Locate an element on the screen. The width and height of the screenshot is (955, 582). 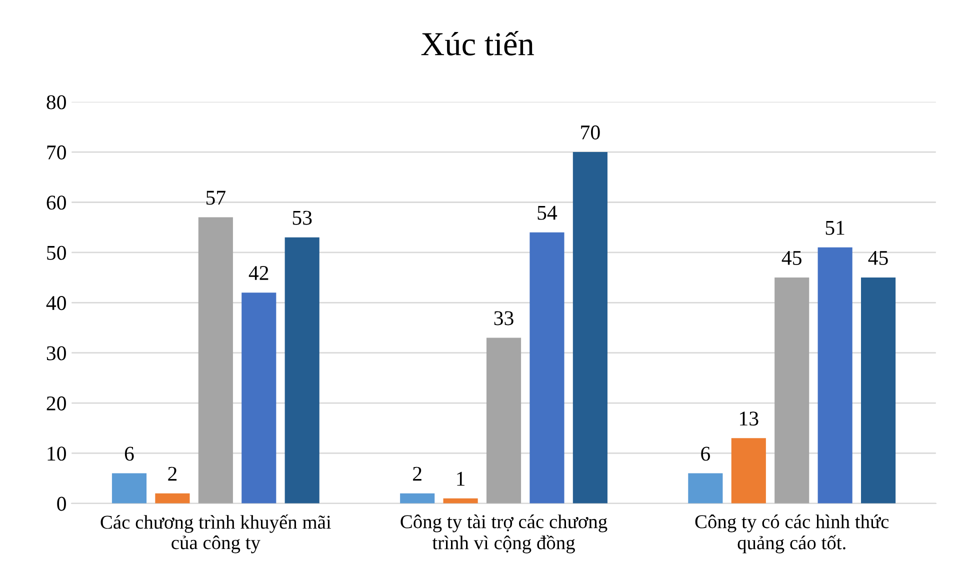
data-label: 42 is located at coordinates (258, 273).